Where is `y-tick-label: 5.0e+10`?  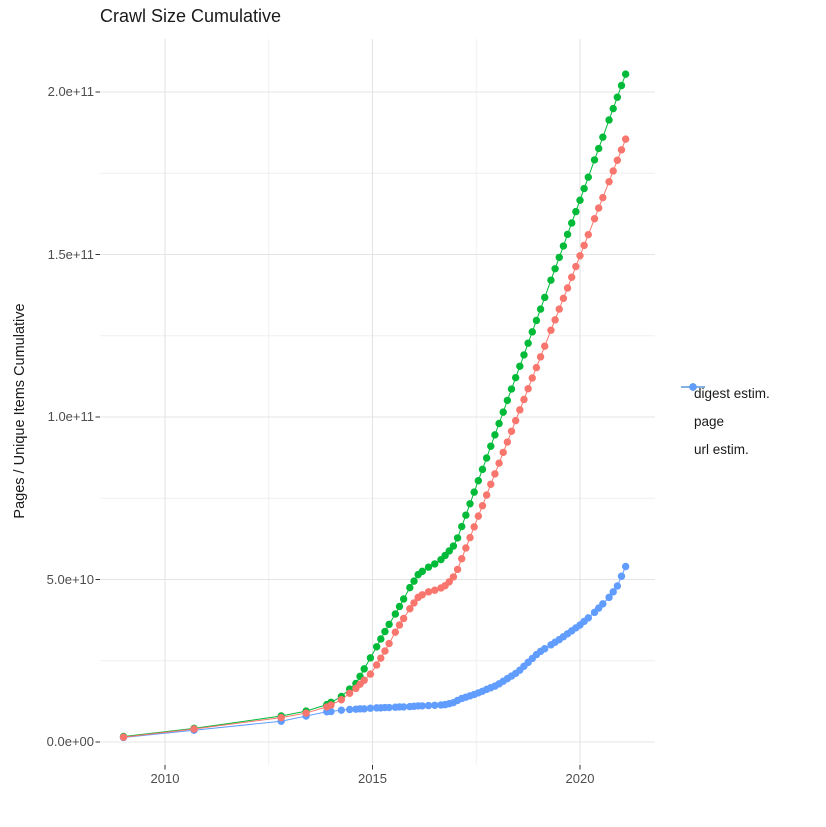
y-tick-label: 5.0e+10 is located at coordinates (70, 579).